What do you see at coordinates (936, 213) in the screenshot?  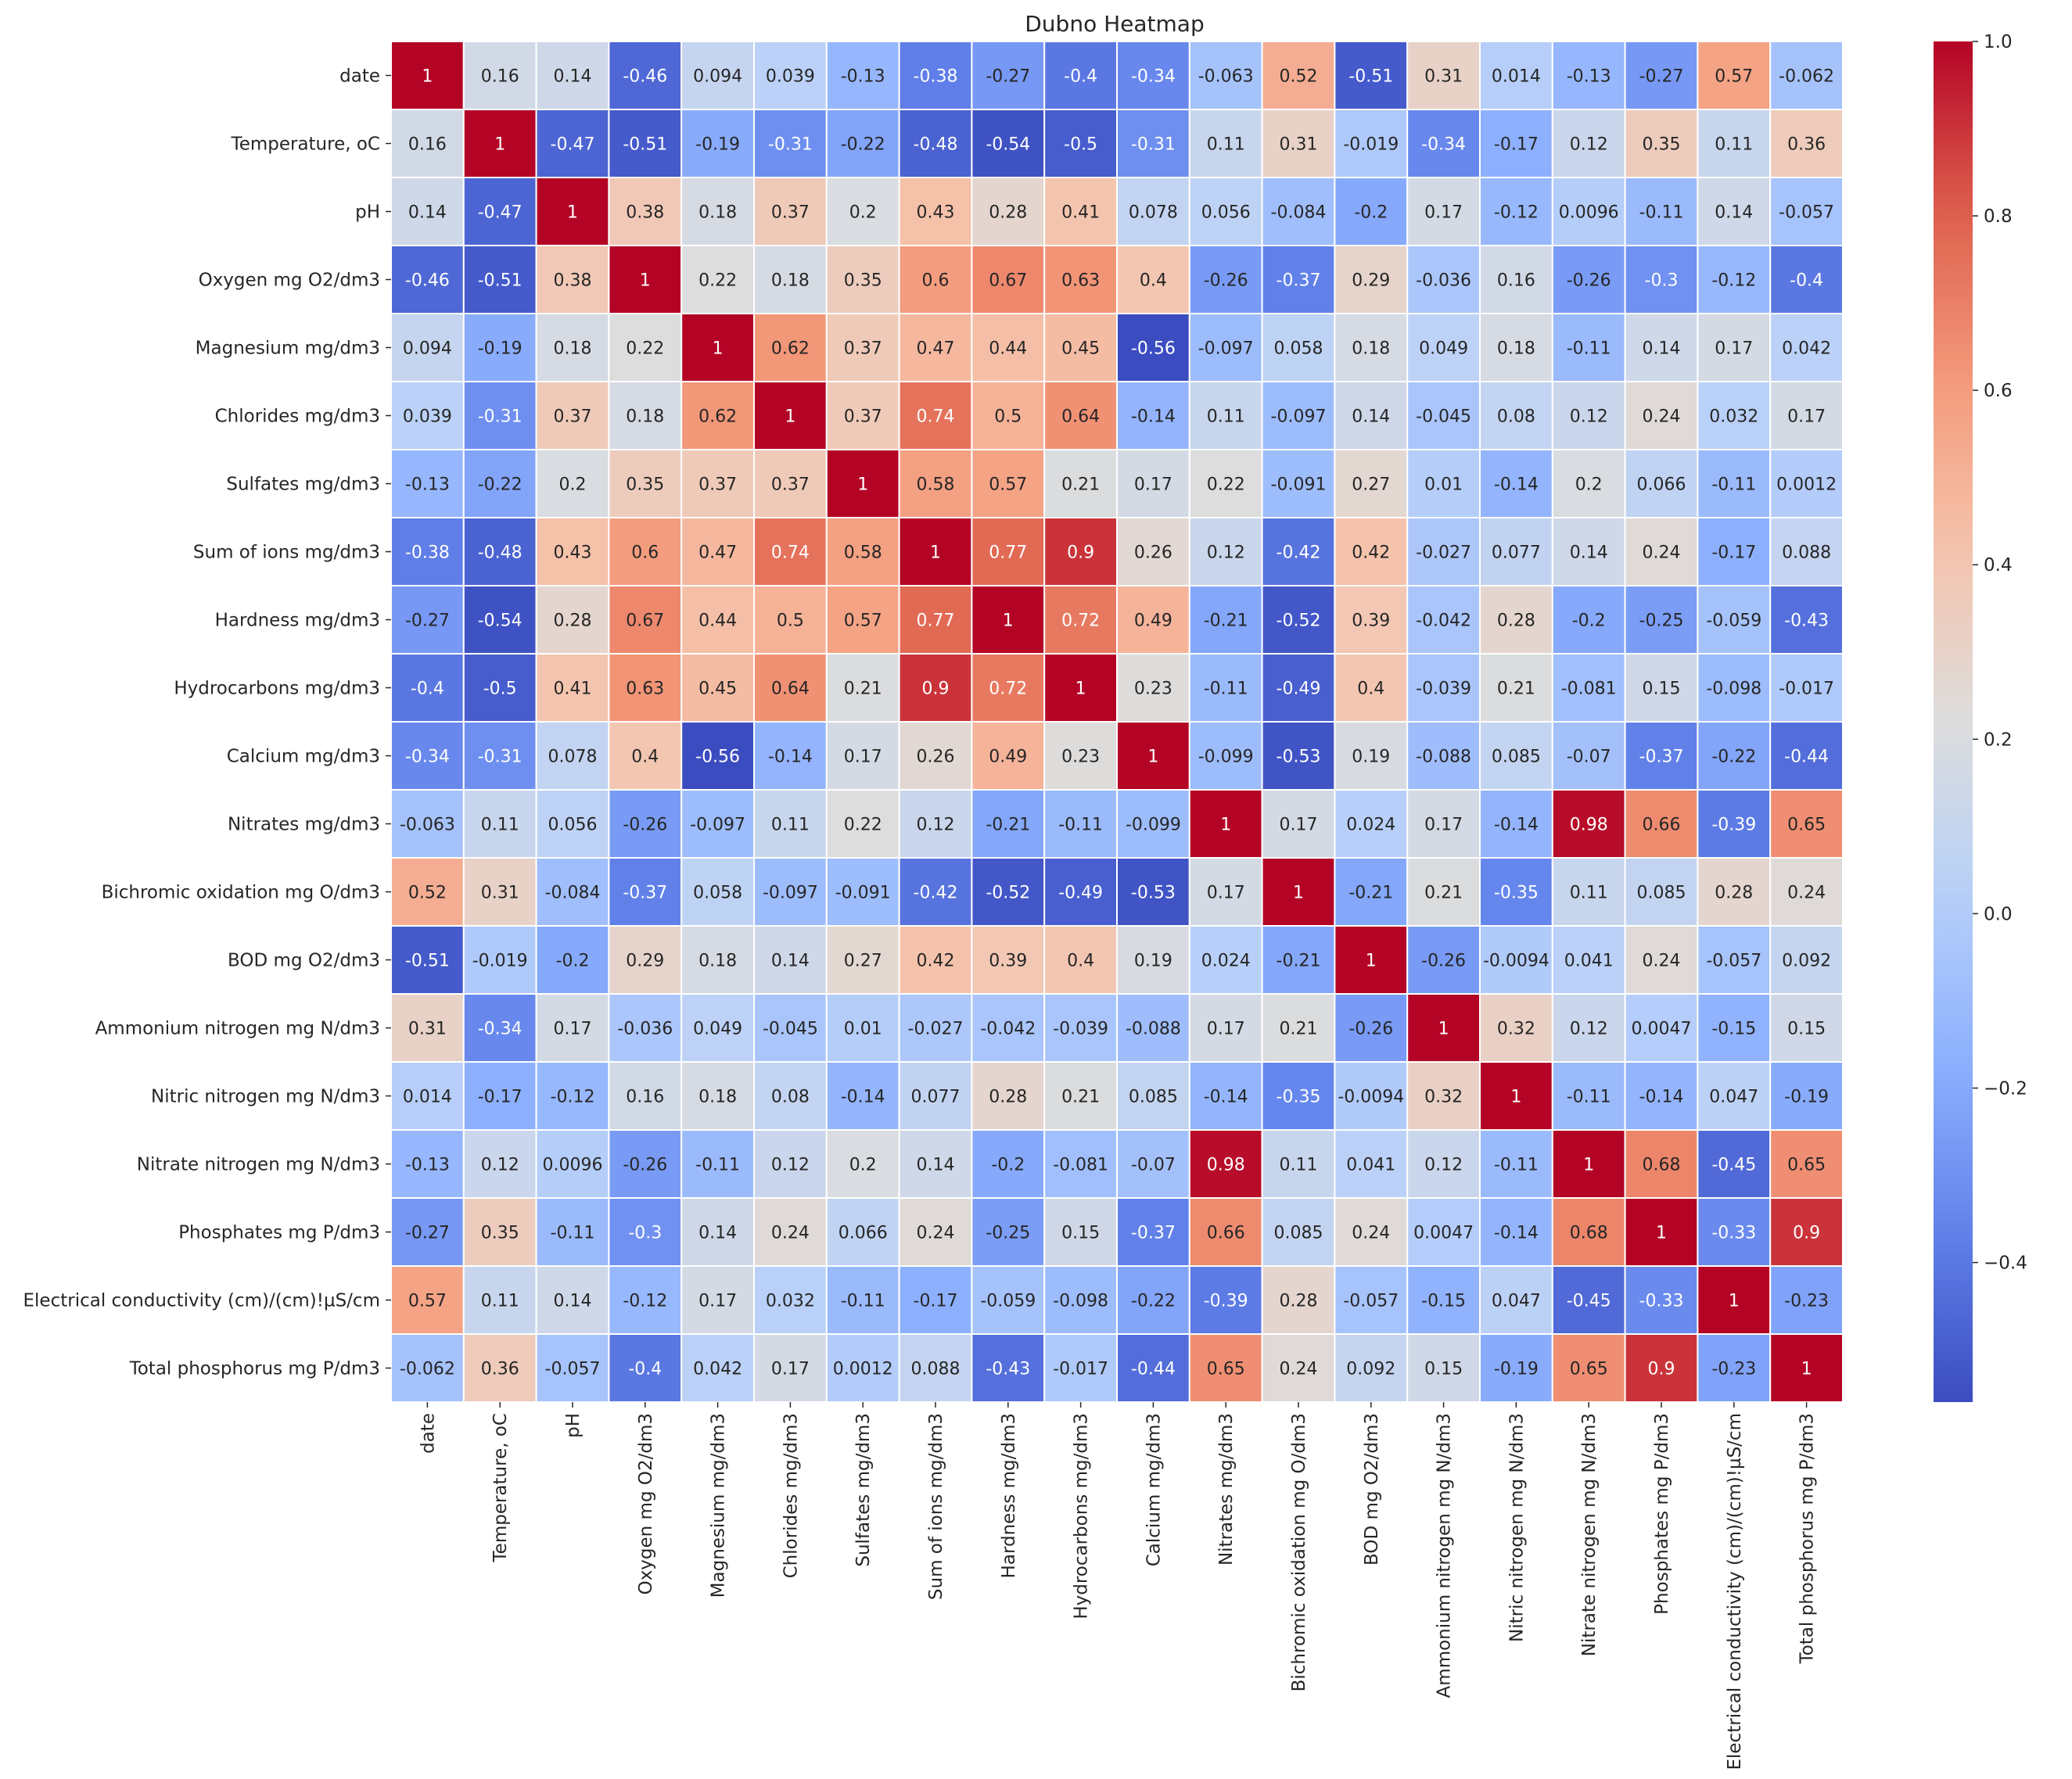 I see `cell-value-label: 0.43` at bounding box center [936, 213].